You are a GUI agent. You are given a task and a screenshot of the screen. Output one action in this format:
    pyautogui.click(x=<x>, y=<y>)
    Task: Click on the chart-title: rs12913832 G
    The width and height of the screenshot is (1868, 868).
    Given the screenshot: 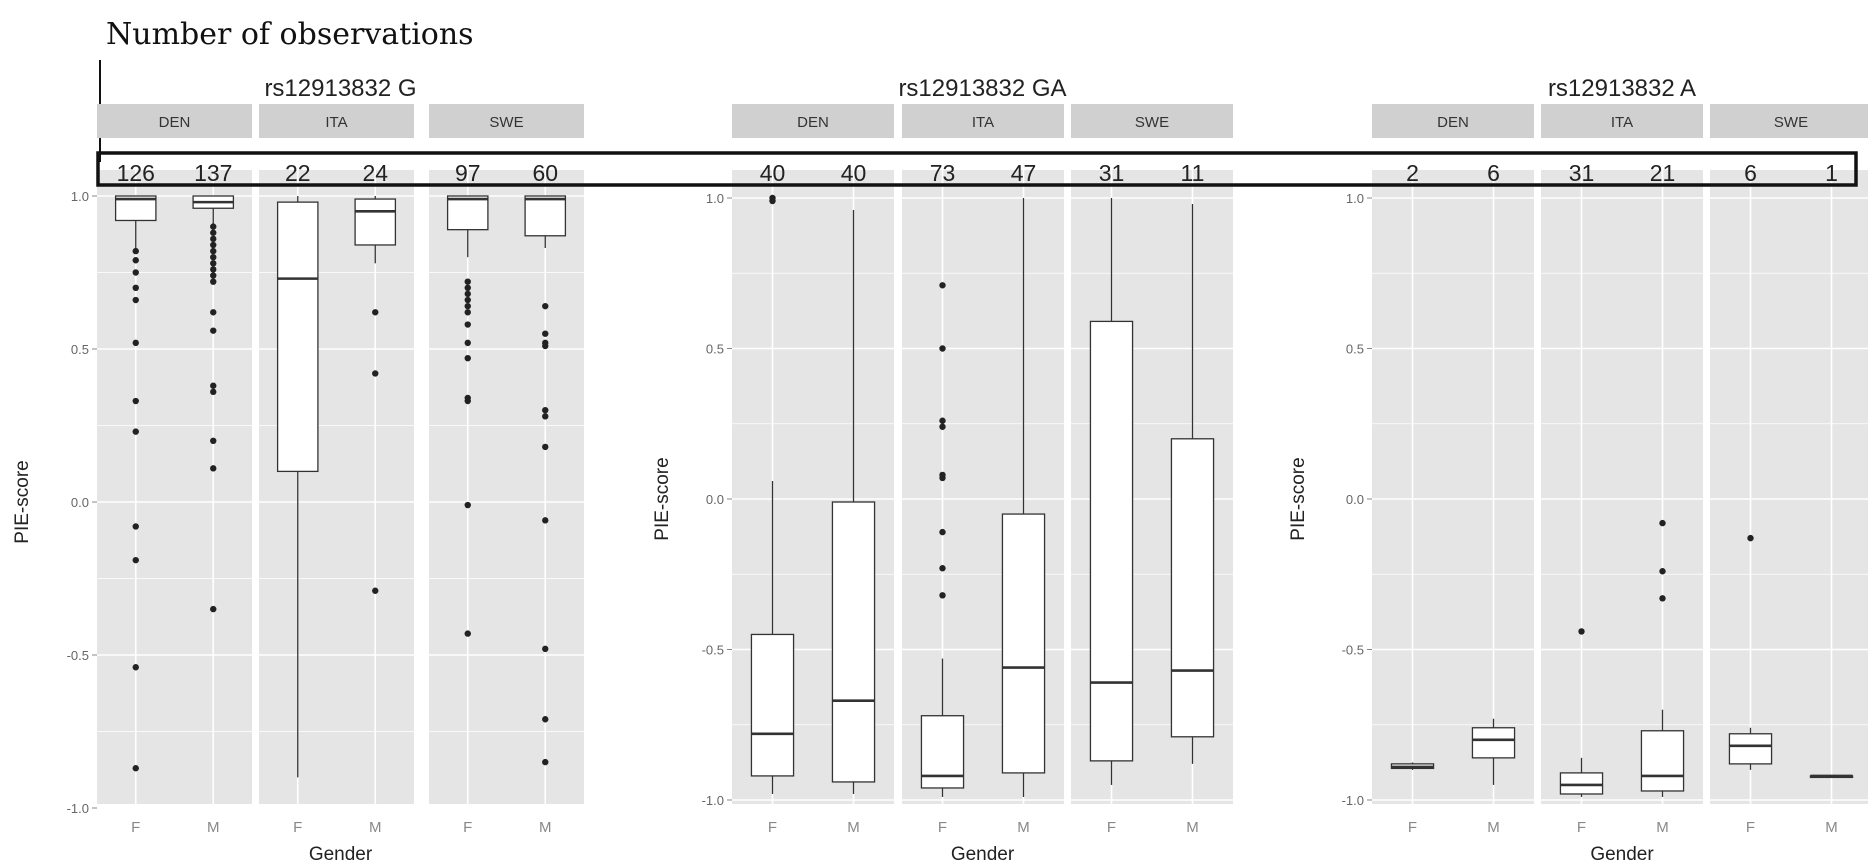 What is the action you would take?
    pyautogui.click(x=340, y=88)
    